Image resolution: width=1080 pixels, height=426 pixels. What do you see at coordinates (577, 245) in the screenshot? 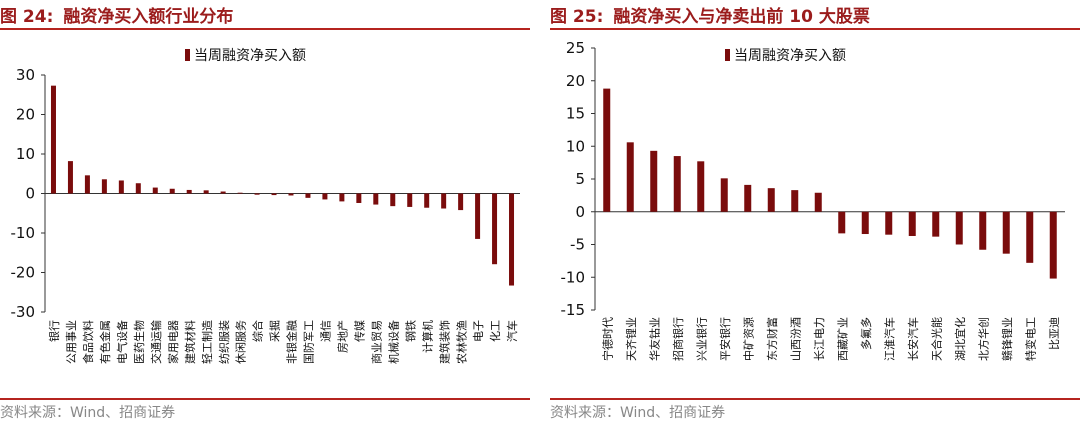
I see `y-tick-label: -5` at bounding box center [577, 245].